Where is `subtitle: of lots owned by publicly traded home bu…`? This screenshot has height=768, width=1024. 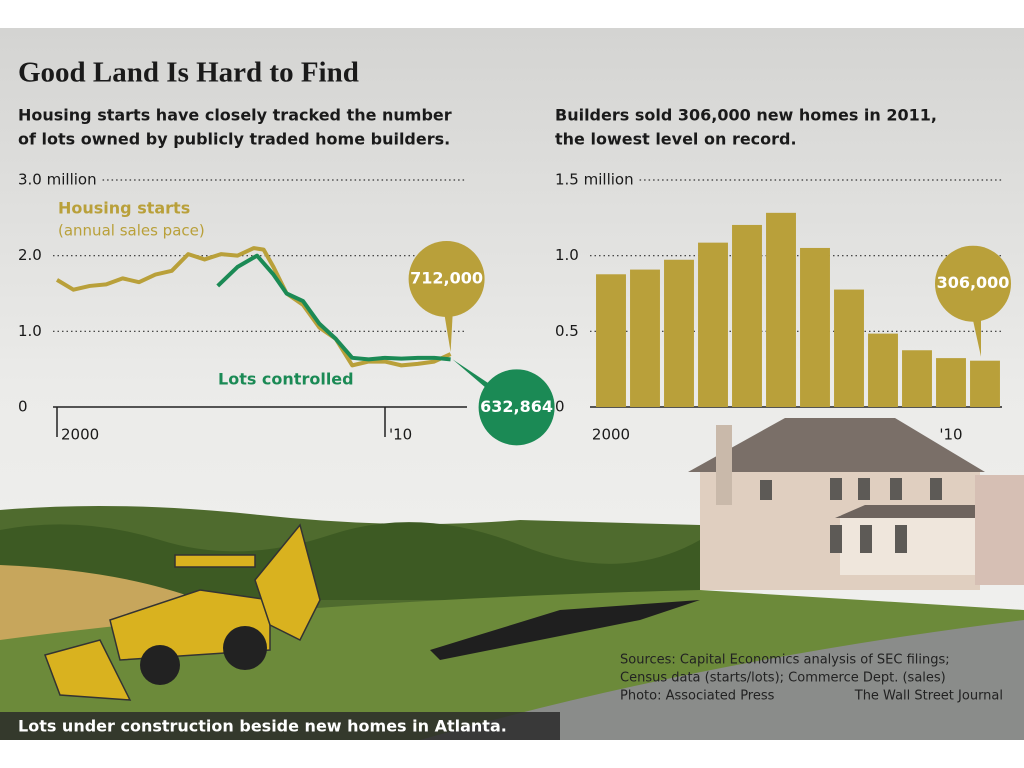
subtitle: of lots owned by publicly traded home bu… is located at coordinates (234, 139).